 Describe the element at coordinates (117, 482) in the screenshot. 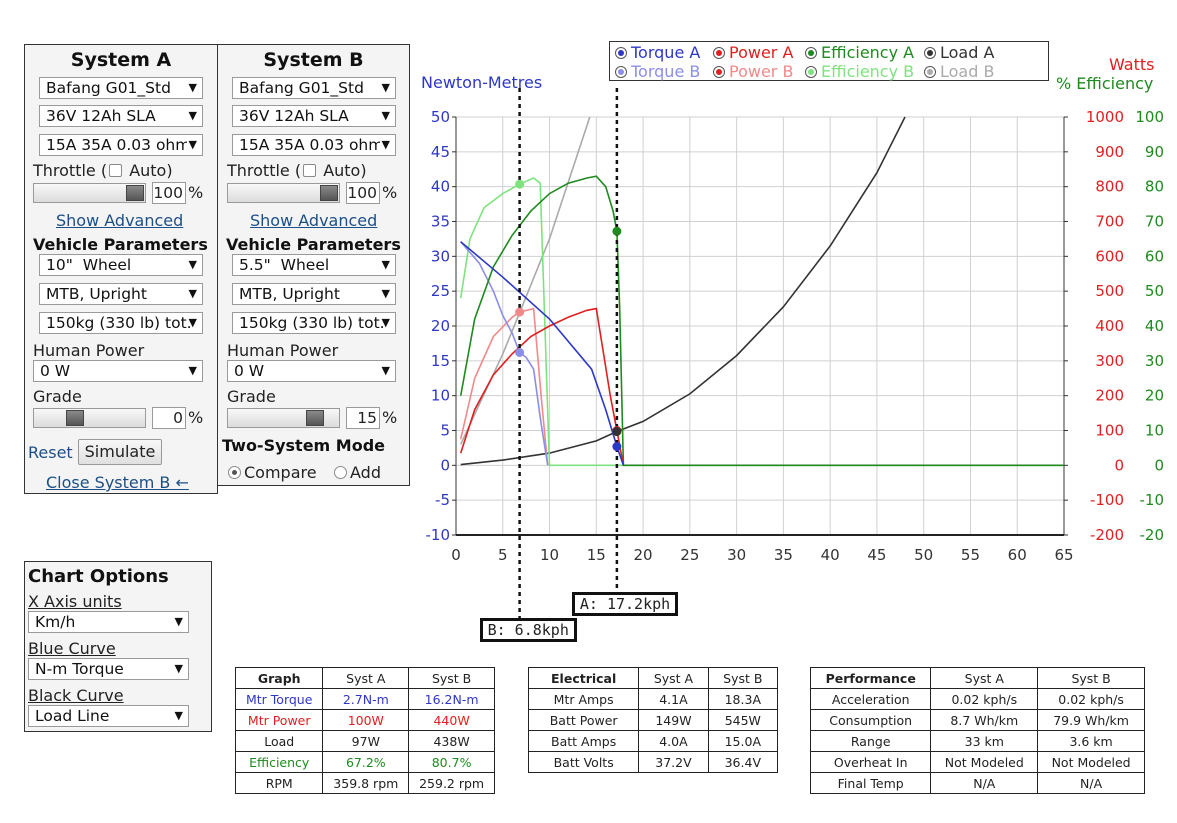

I see `close-system-b-link: Close System B ←` at that location.